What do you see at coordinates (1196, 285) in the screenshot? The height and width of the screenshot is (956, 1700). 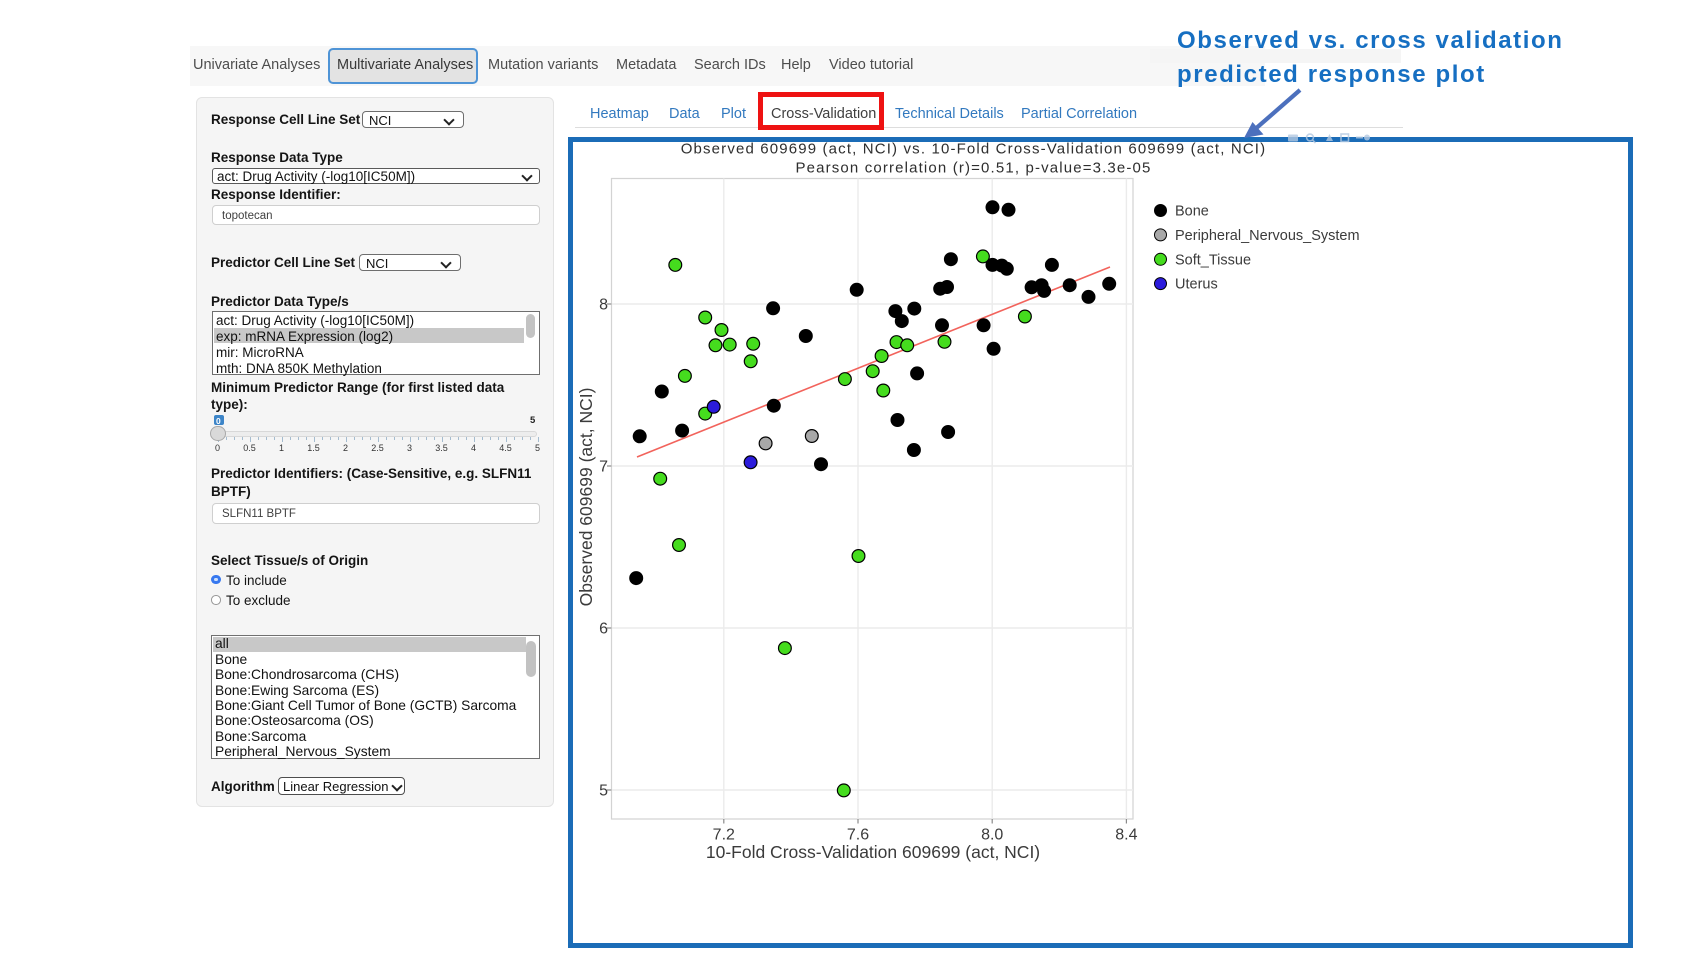 I see `svg-text: Uterus` at bounding box center [1196, 285].